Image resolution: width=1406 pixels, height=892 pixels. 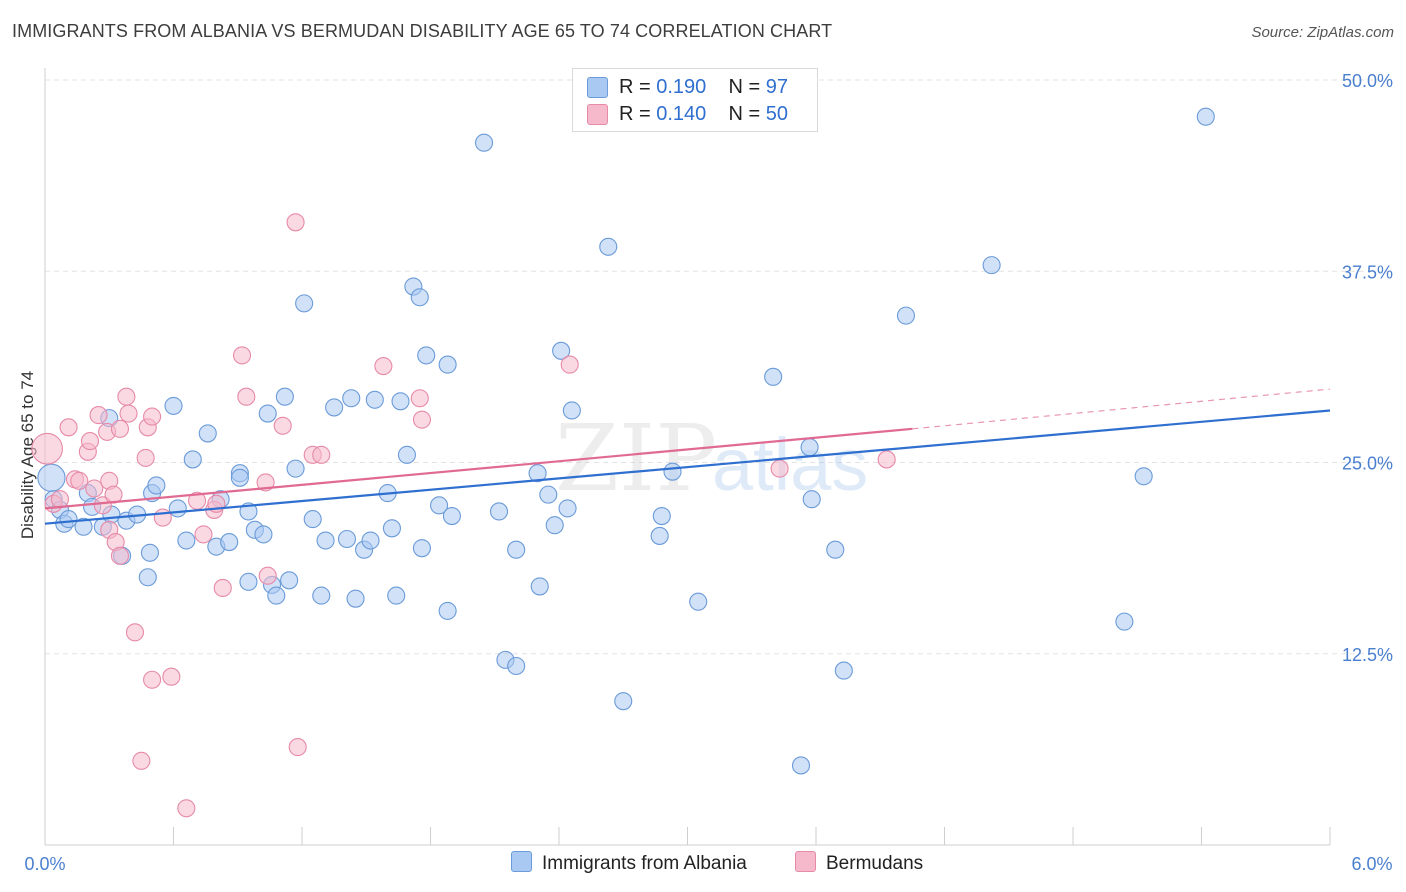 What do you see at coordinates (635, 114) in the screenshot?
I see `legend-r-label: R =` at bounding box center [635, 114].